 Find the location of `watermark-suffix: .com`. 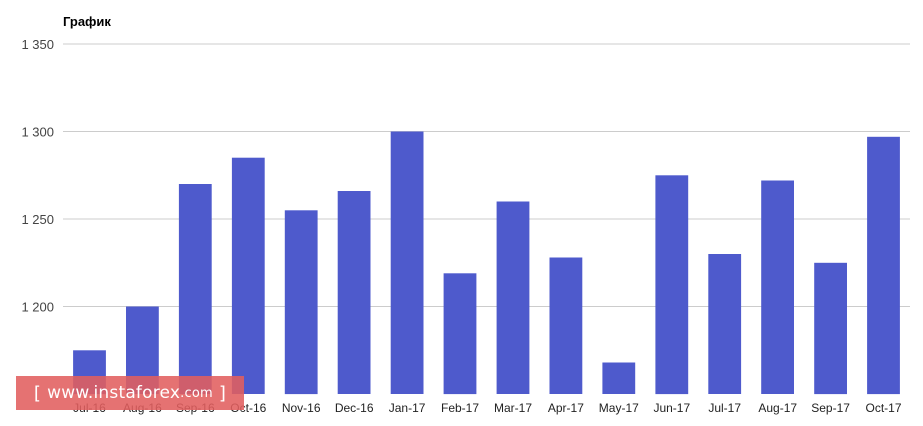

watermark-suffix: .com is located at coordinates (196, 393).